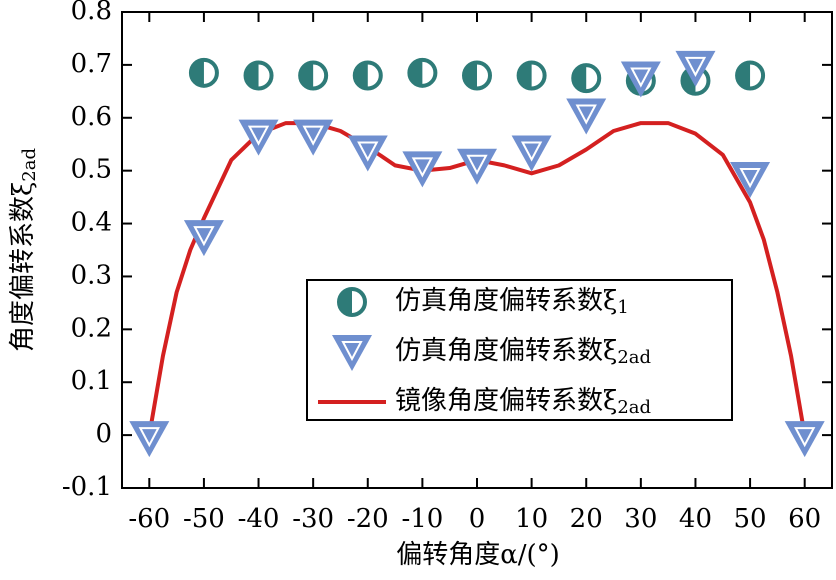 This screenshot has width=836, height=580. I want to click on legend-label-sub: 1, so click(622, 307).